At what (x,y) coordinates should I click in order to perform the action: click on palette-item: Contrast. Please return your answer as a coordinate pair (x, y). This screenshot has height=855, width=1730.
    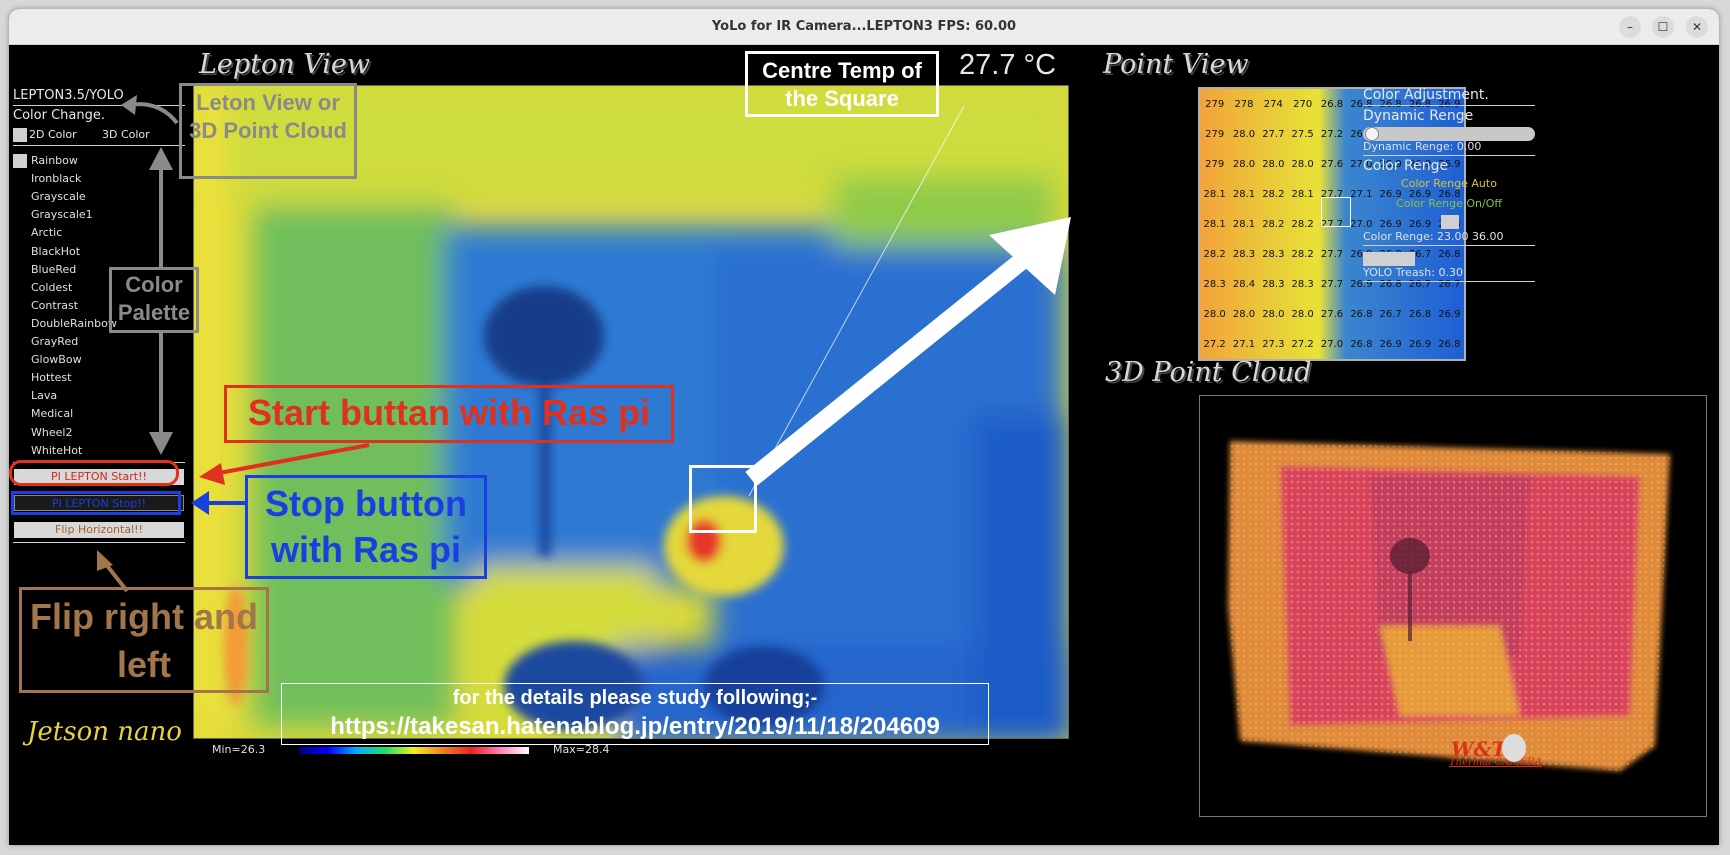
    Looking at the image, I should click on (55, 305).